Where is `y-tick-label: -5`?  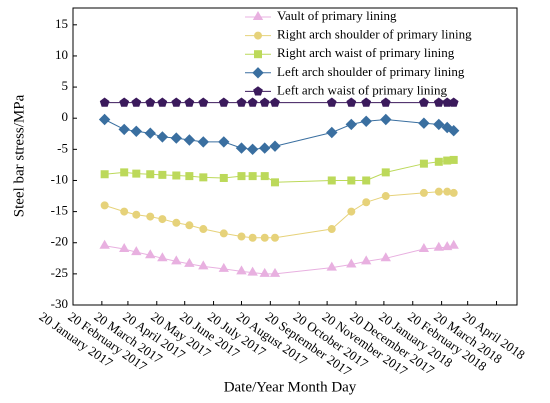
y-tick-label: -5 is located at coordinates (62, 147).